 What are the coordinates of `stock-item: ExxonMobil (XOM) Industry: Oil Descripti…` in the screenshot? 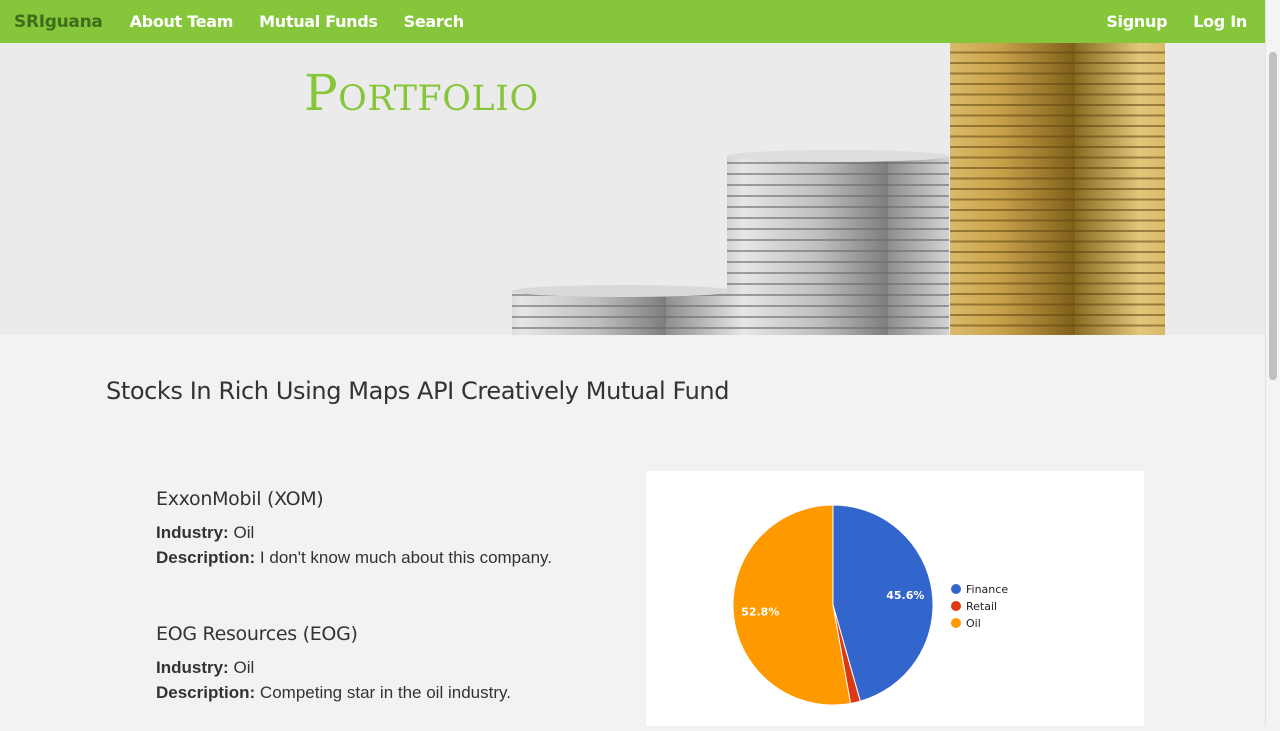 It's located at (391, 529).